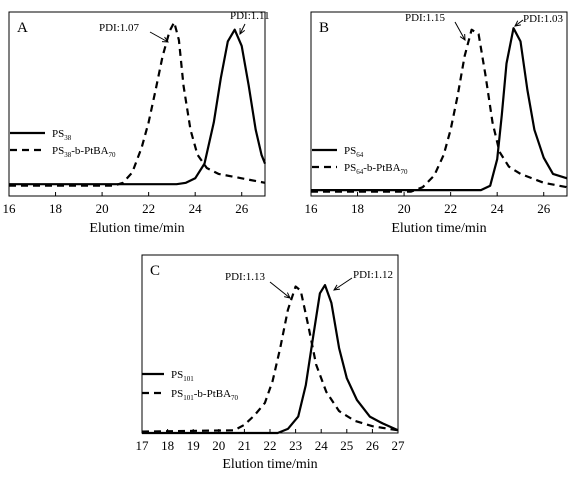 Image resolution: width=577 pixels, height=485 pixels. What do you see at coordinates (324, 28) in the screenshot?
I see `panel-label: B` at bounding box center [324, 28].